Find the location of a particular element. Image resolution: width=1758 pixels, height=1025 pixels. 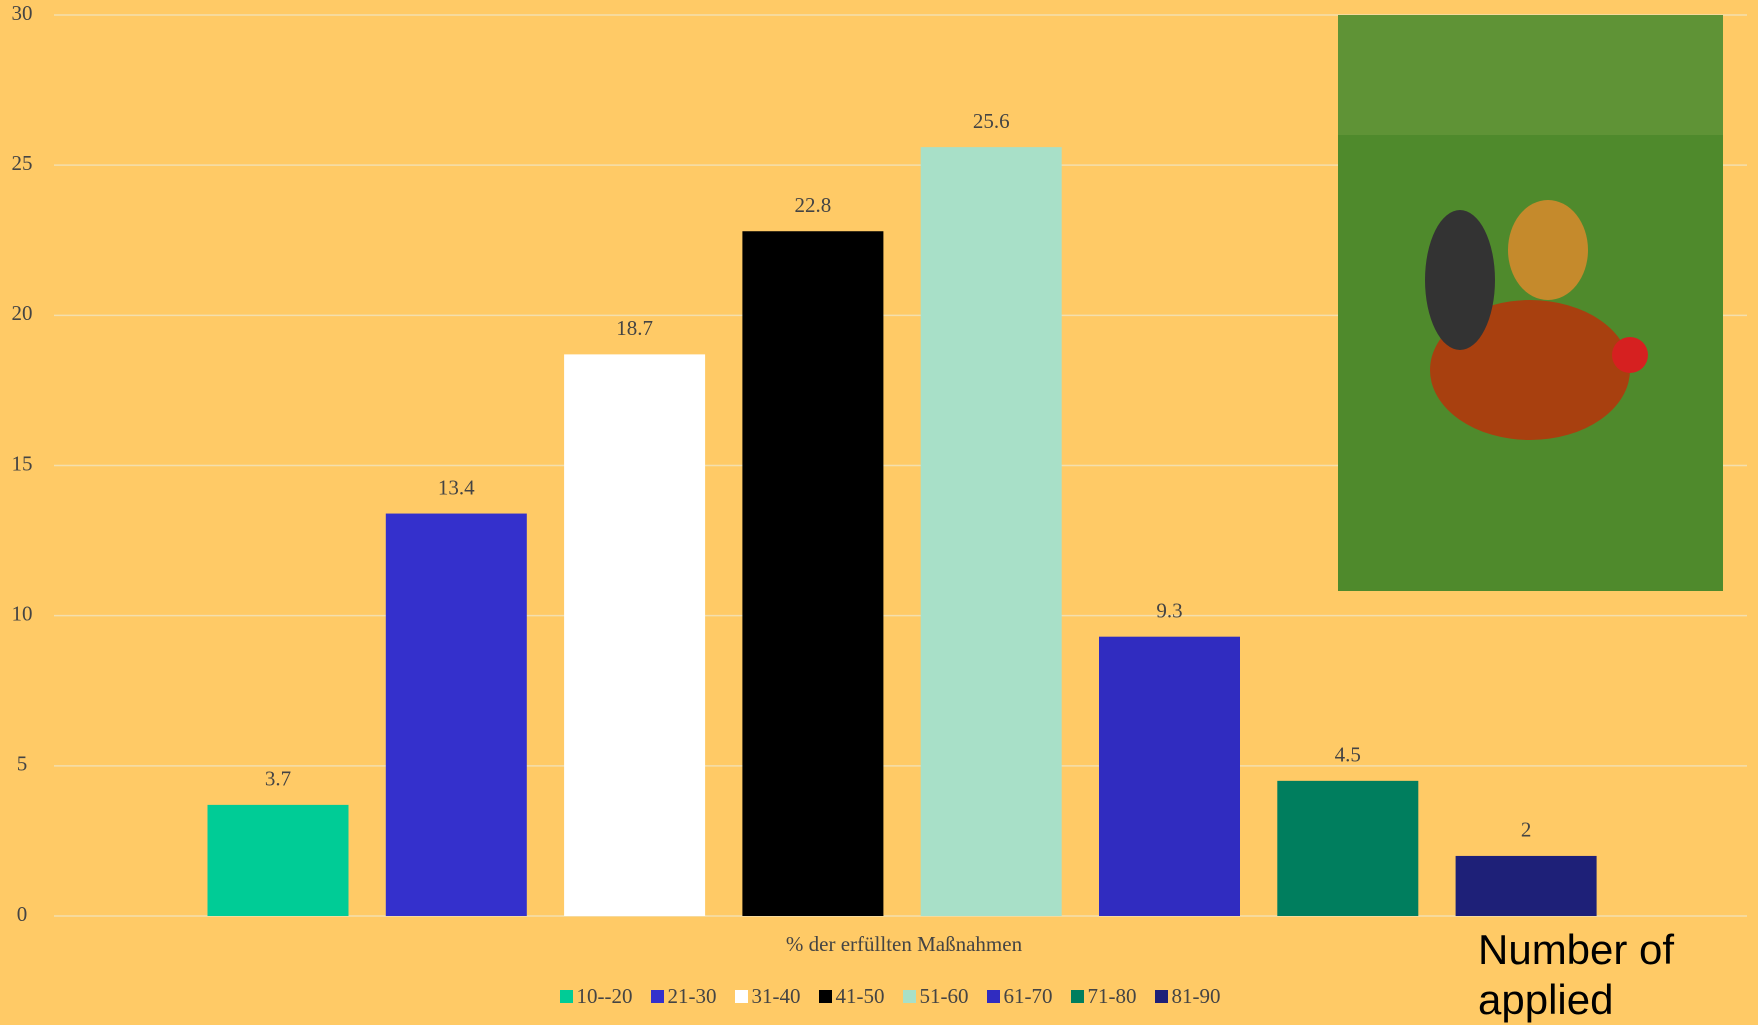

legend-entry: 71-80 is located at coordinates (1103, 996).